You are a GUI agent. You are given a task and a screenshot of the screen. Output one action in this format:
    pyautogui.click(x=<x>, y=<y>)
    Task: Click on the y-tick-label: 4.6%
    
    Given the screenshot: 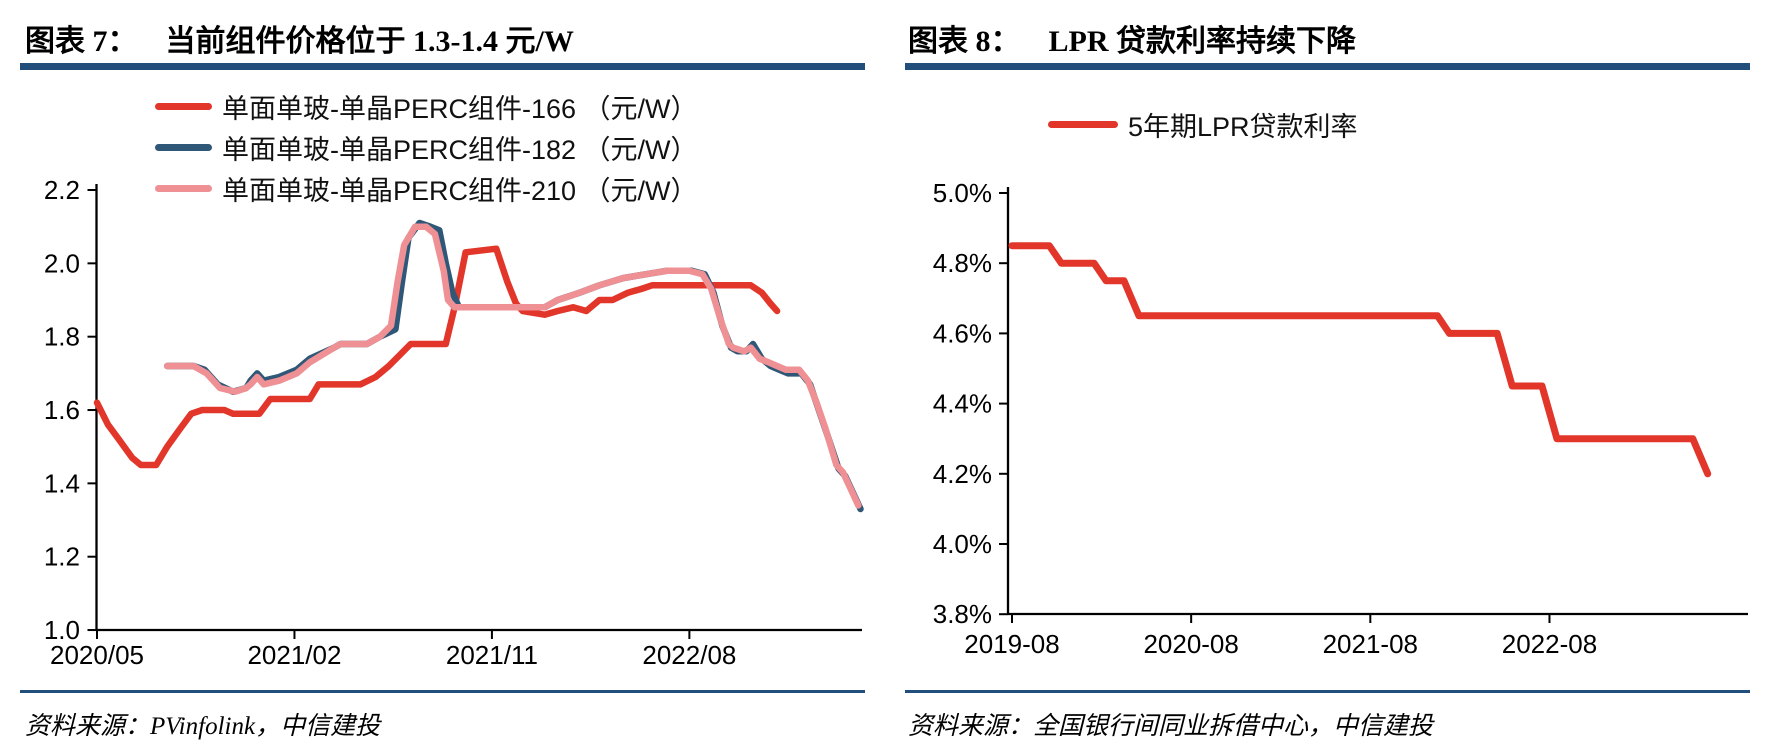 What is the action you would take?
    pyautogui.click(x=962, y=333)
    